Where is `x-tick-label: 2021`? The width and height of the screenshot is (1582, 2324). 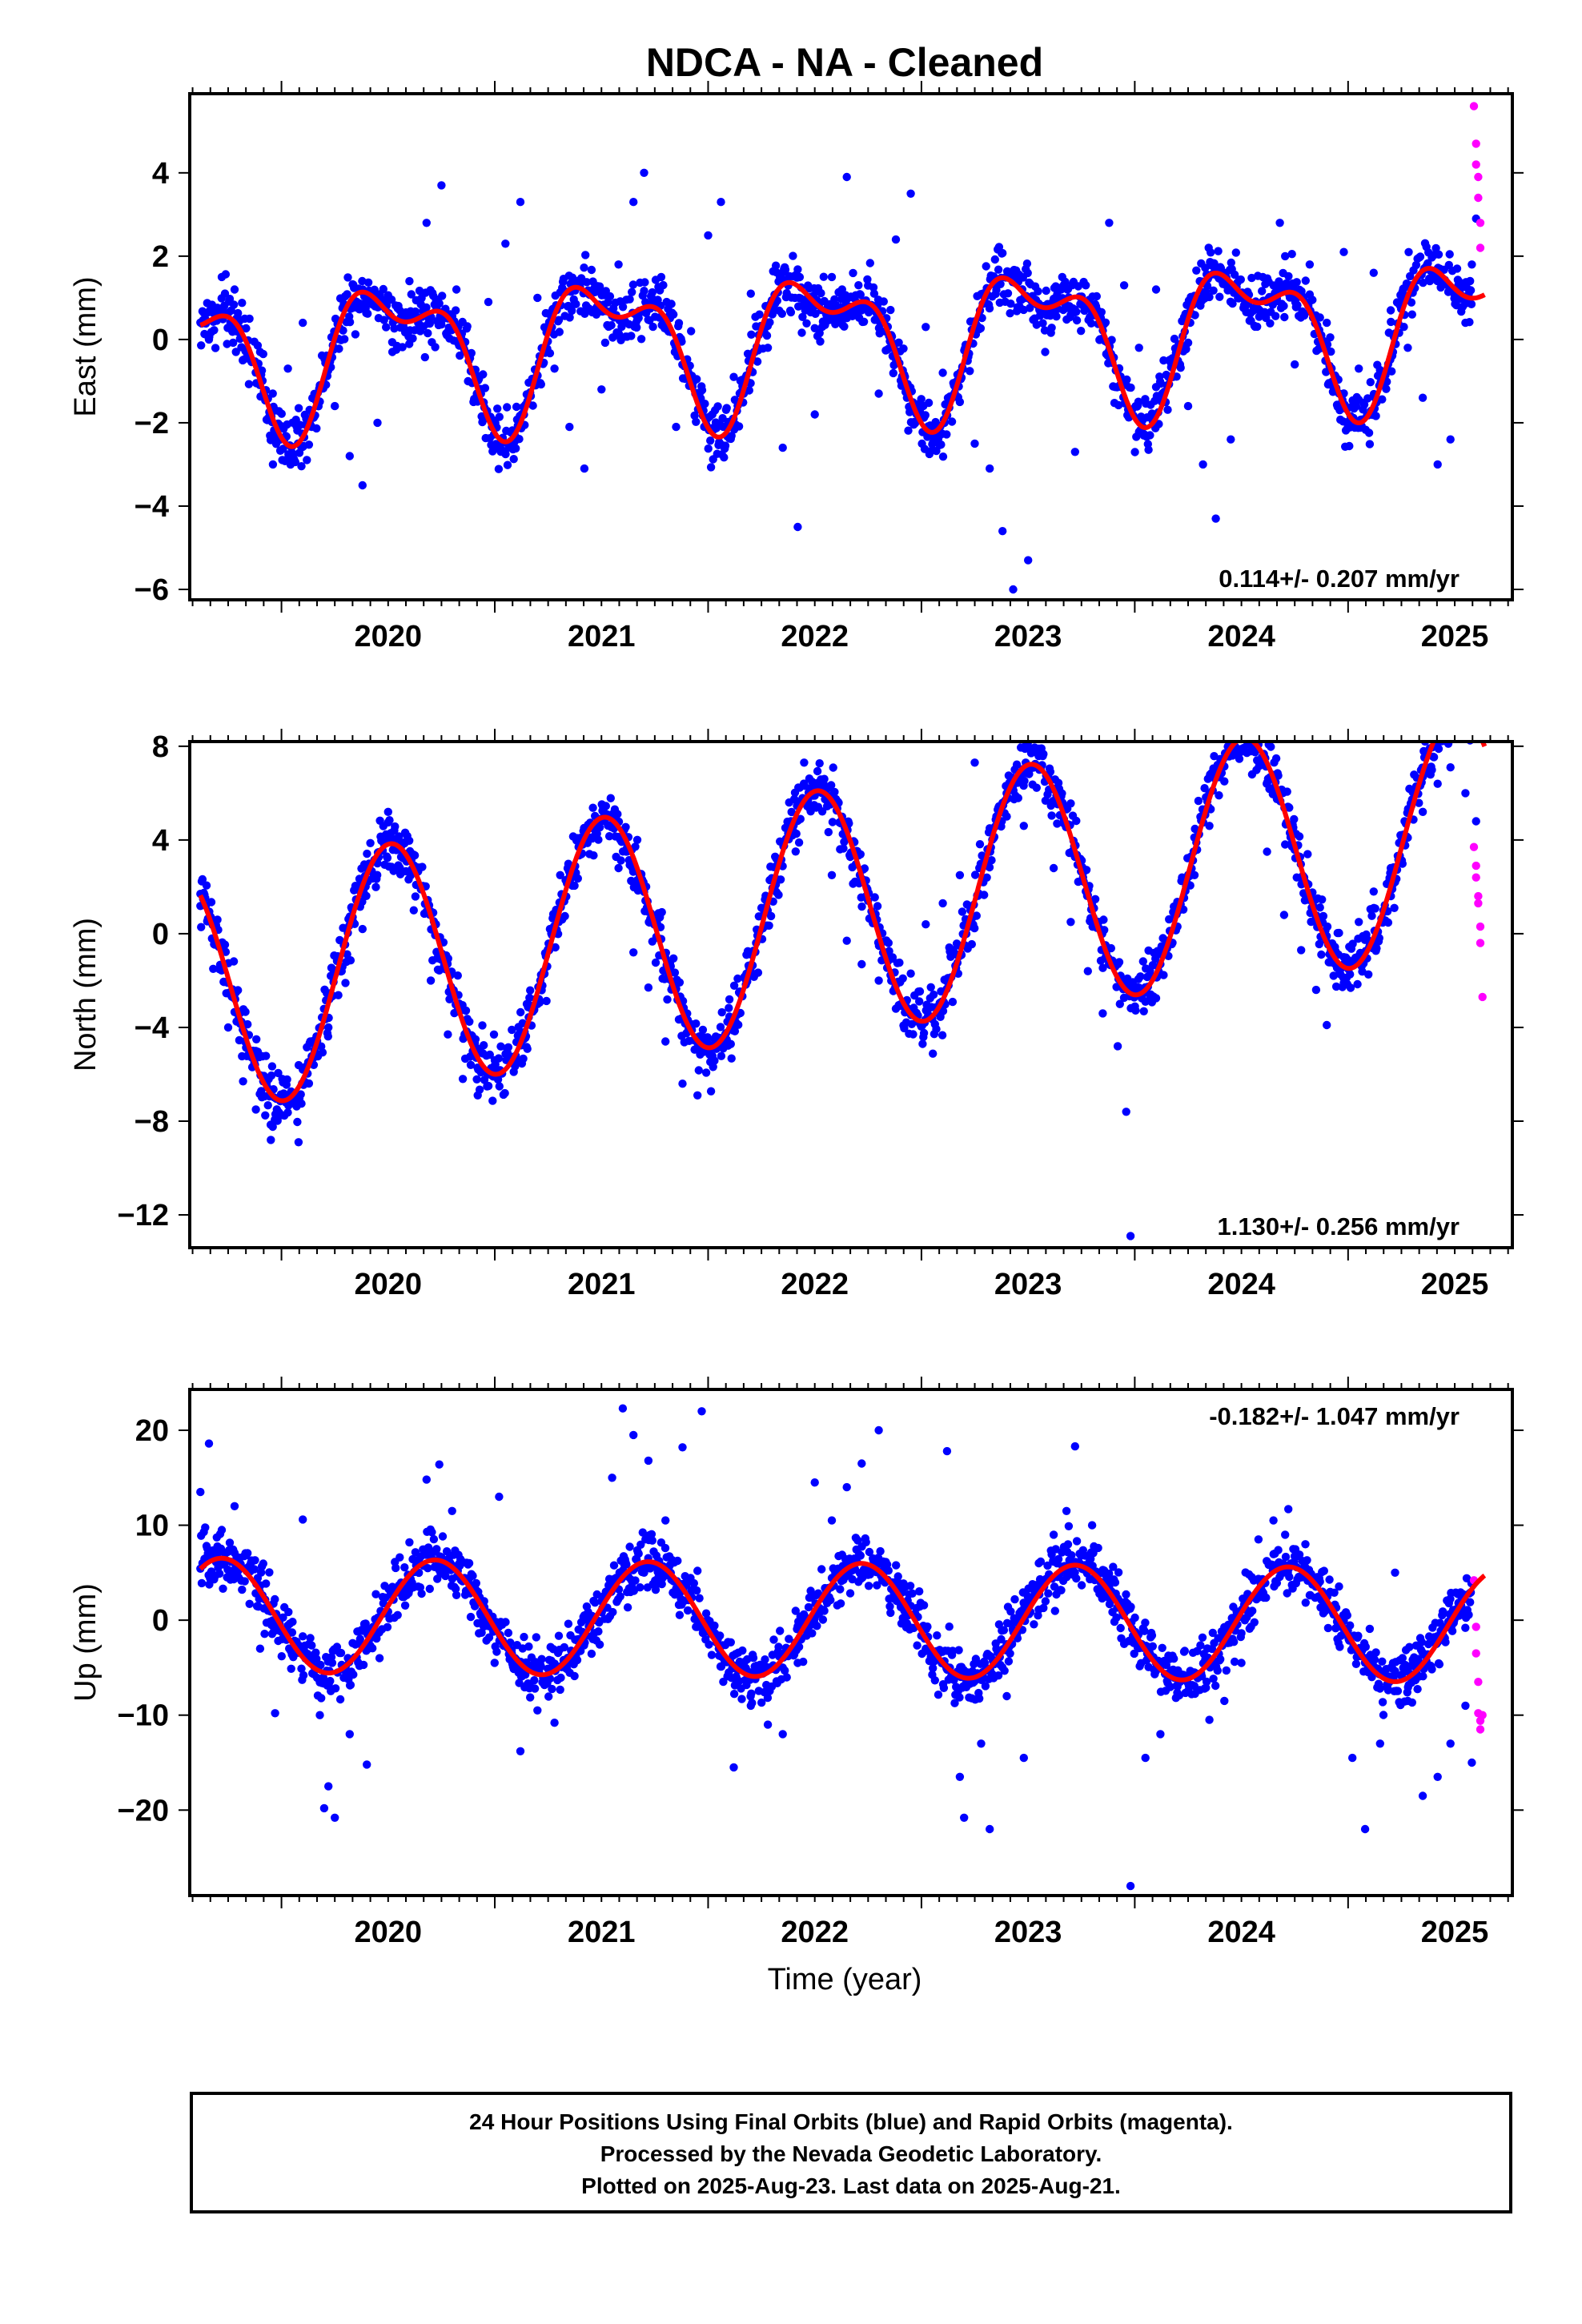
x-tick-label: 2021 is located at coordinates (602, 1284).